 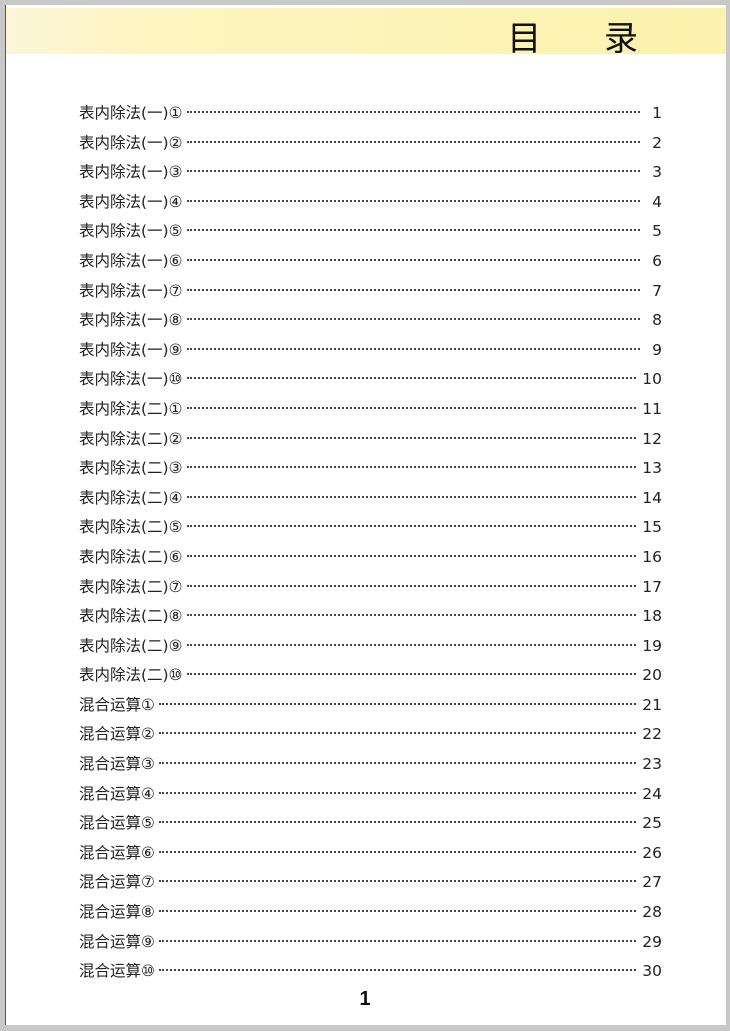 I want to click on toc-entry: 表内除法(二)⑩ 20, so click(x=370, y=678).